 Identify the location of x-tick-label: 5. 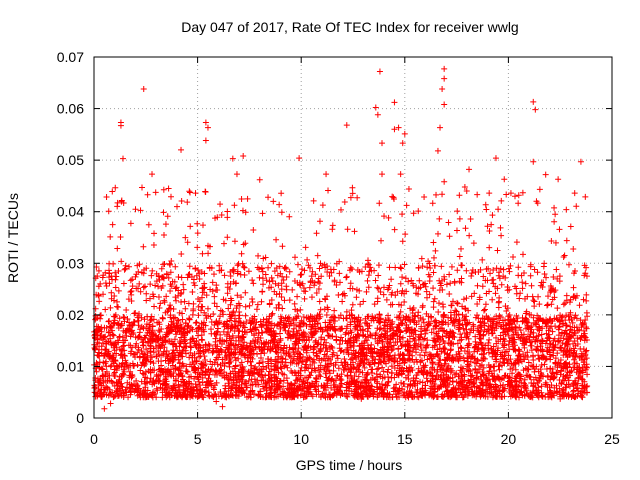
(198, 439).